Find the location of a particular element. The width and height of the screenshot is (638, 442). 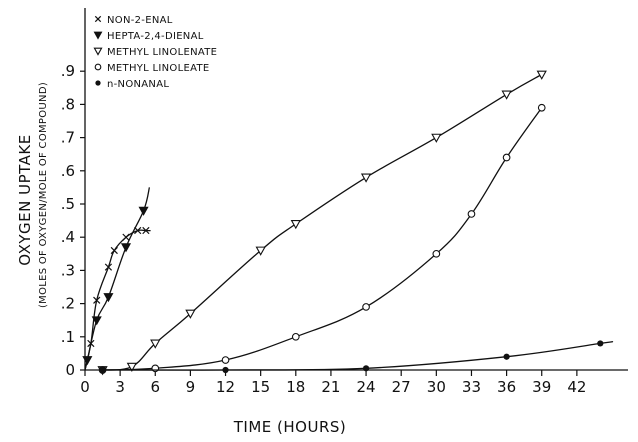

legend-item: METHYL LINOLEATE is located at coordinates (152, 68).